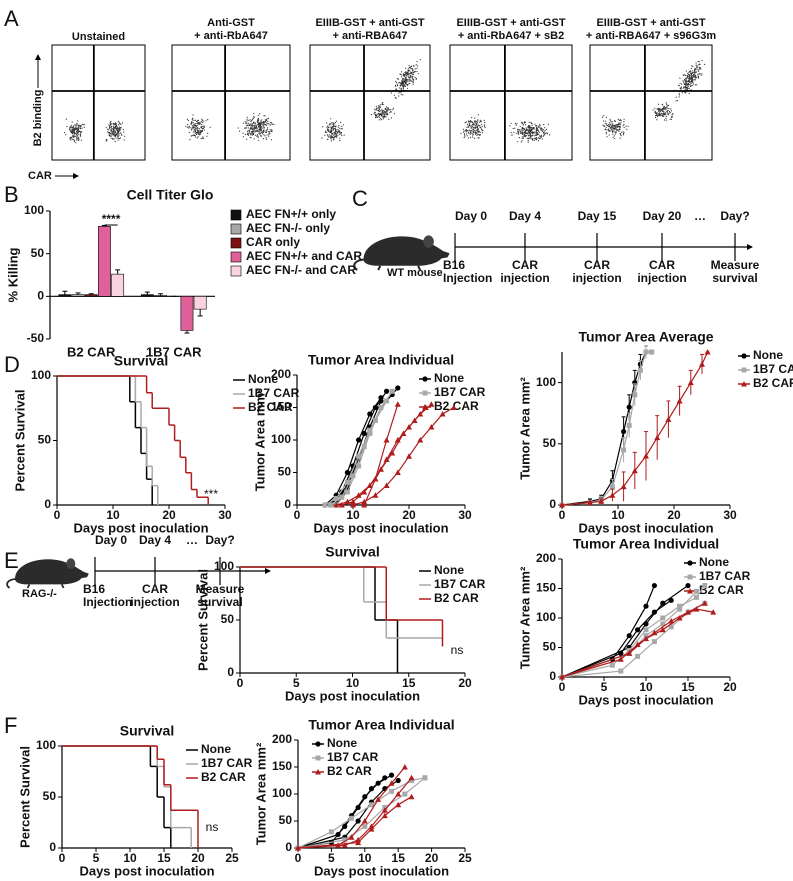  I want to click on y-tick-label: -50, so click(36, 338).